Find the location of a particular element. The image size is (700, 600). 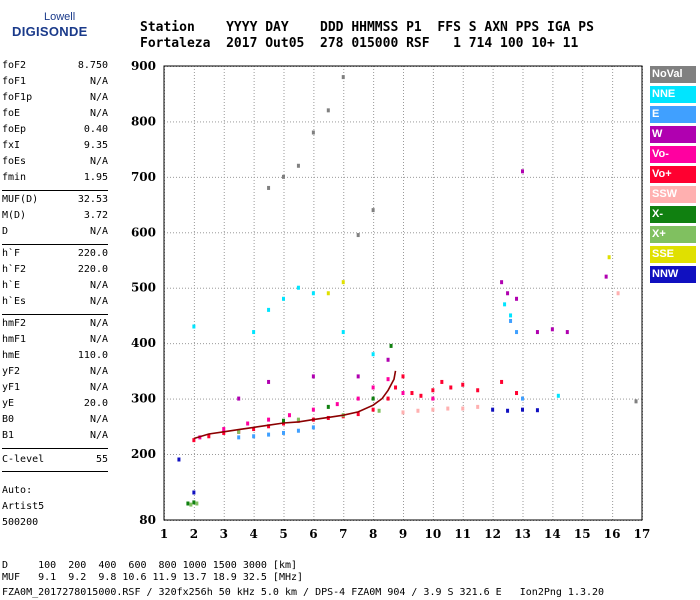

param-row: hmF2 N/A is located at coordinates (55, 326).